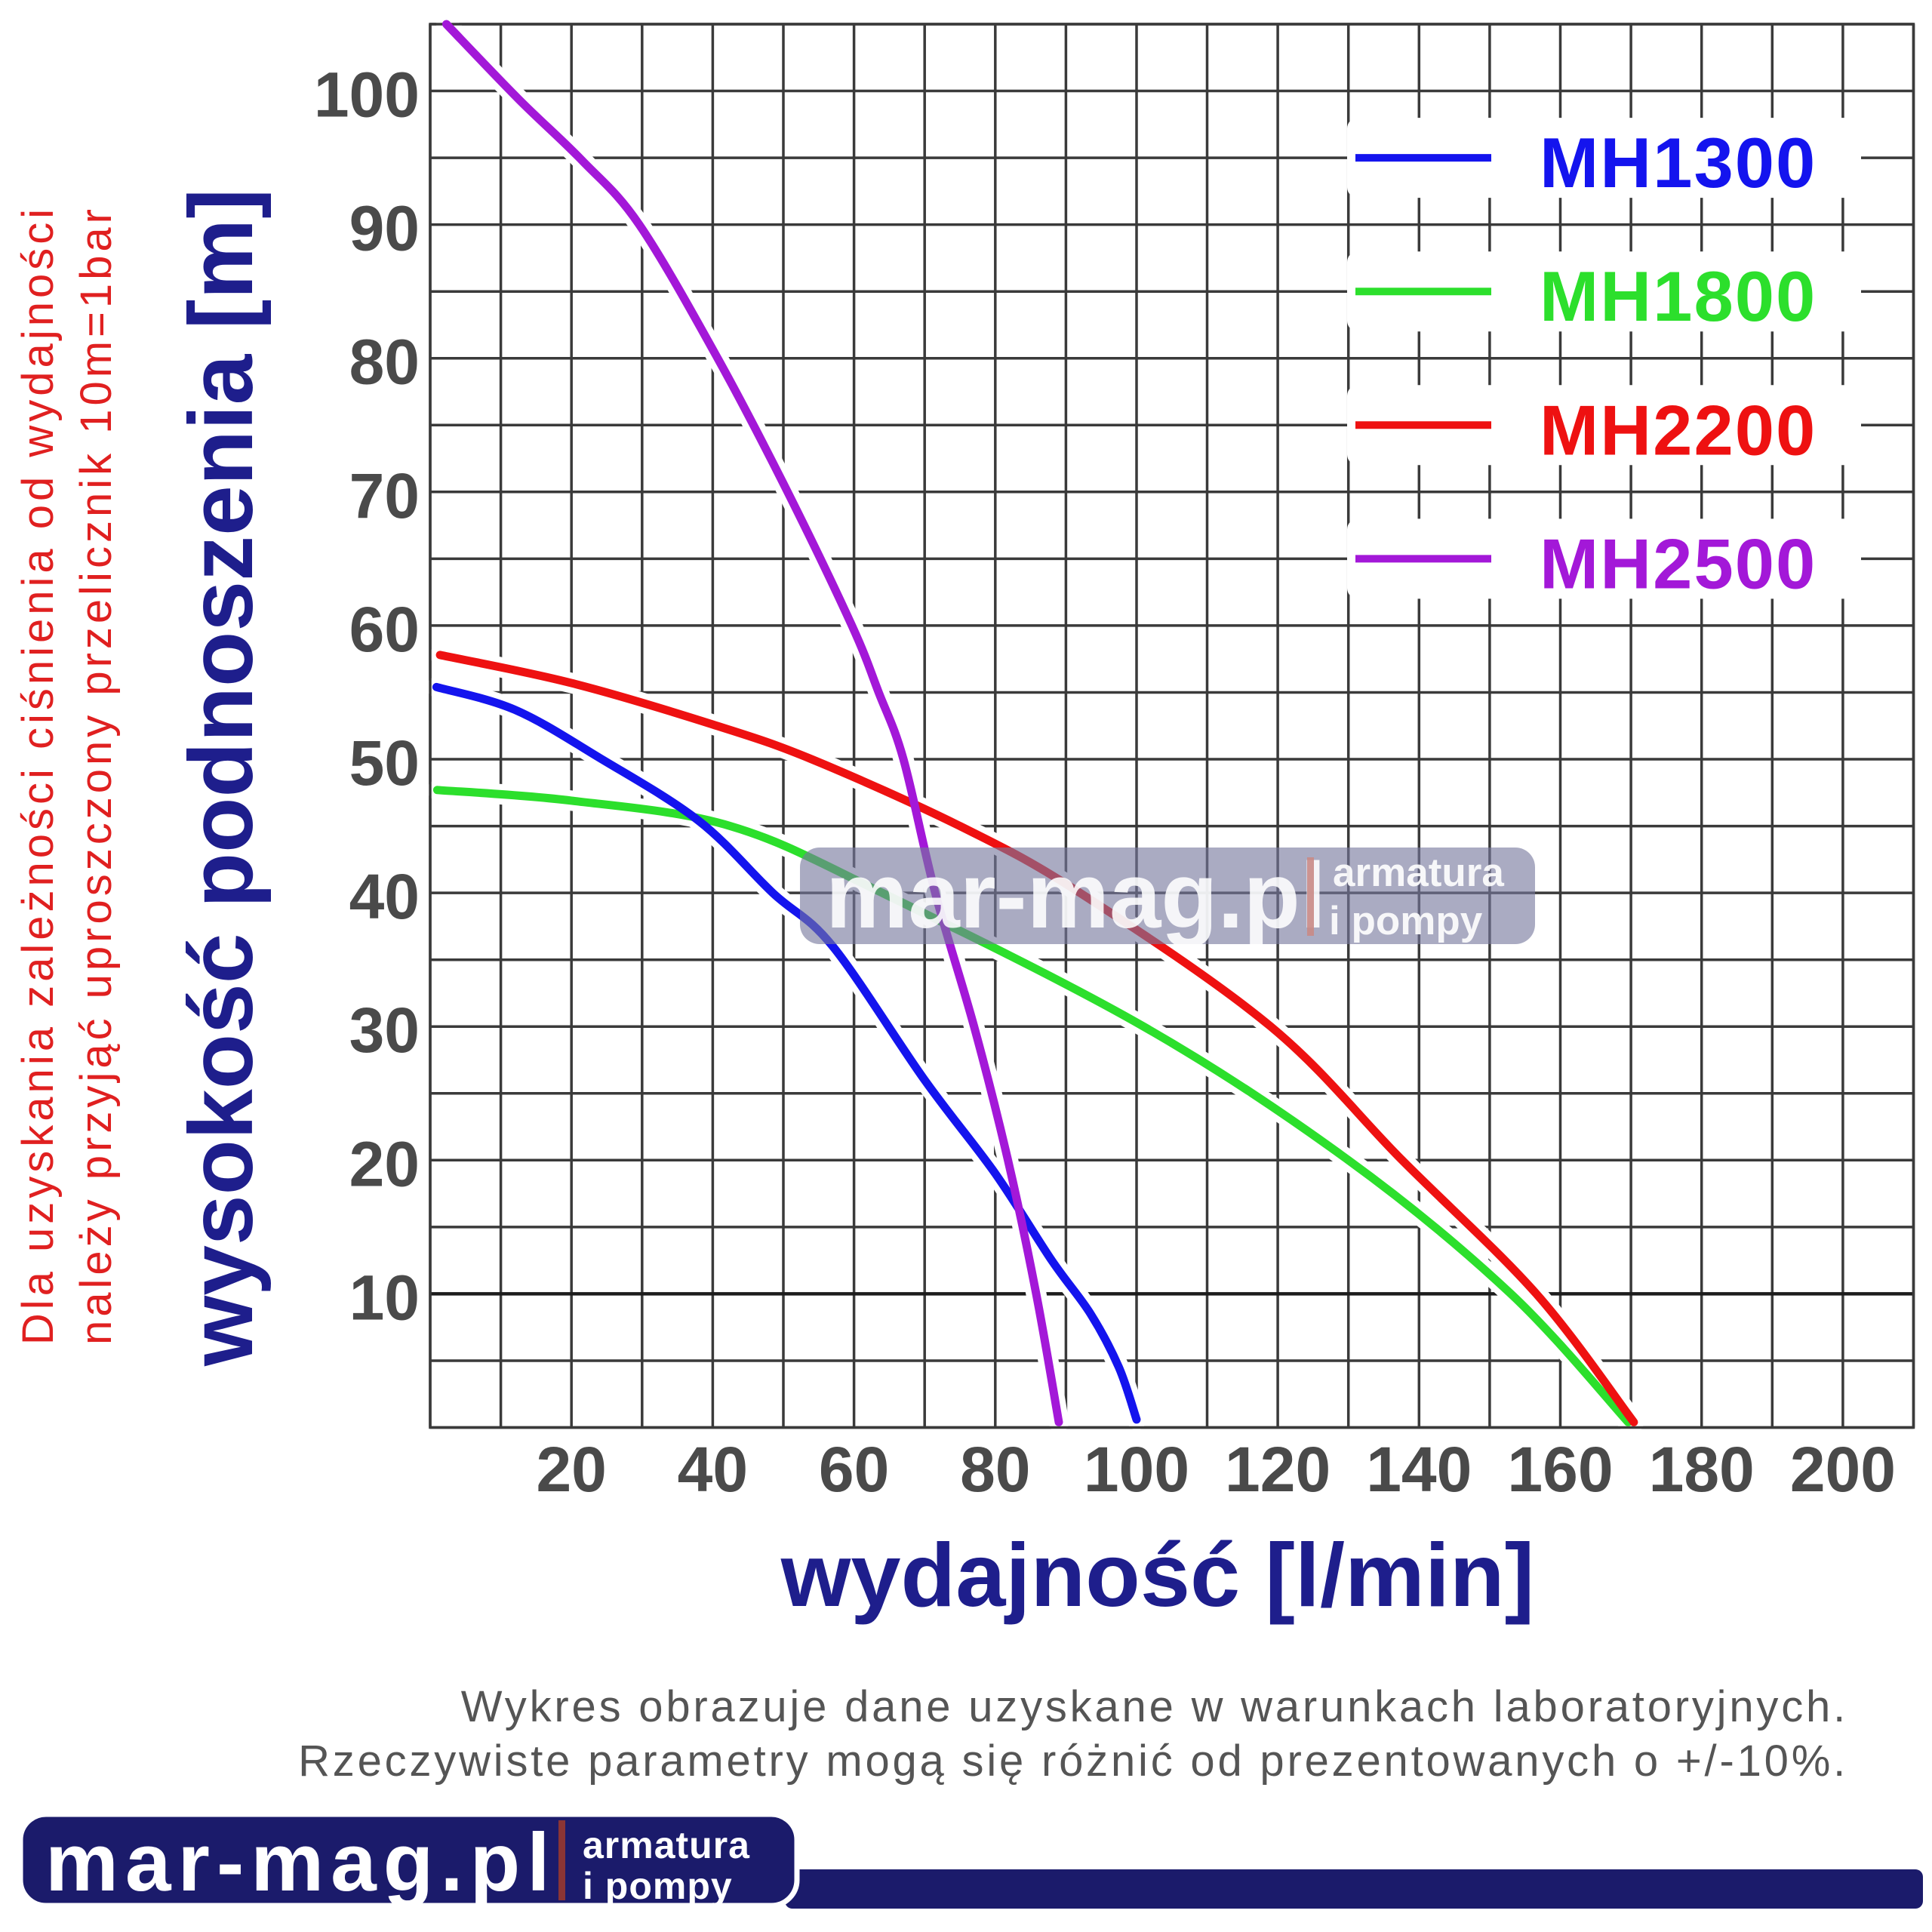 Image resolution: width=1932 pixels, height=1932 pixels. Describe the element at coordinates (1419, 1469) in the screenshot. I see `svg-text: 140` at that location.